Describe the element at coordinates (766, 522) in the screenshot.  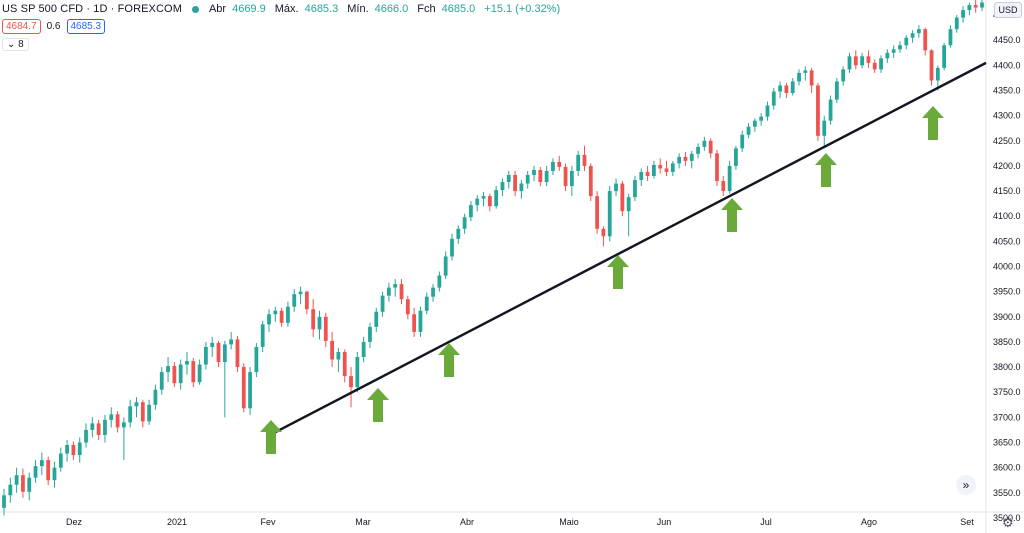
I see `time-tick-label: Jul` at that location.